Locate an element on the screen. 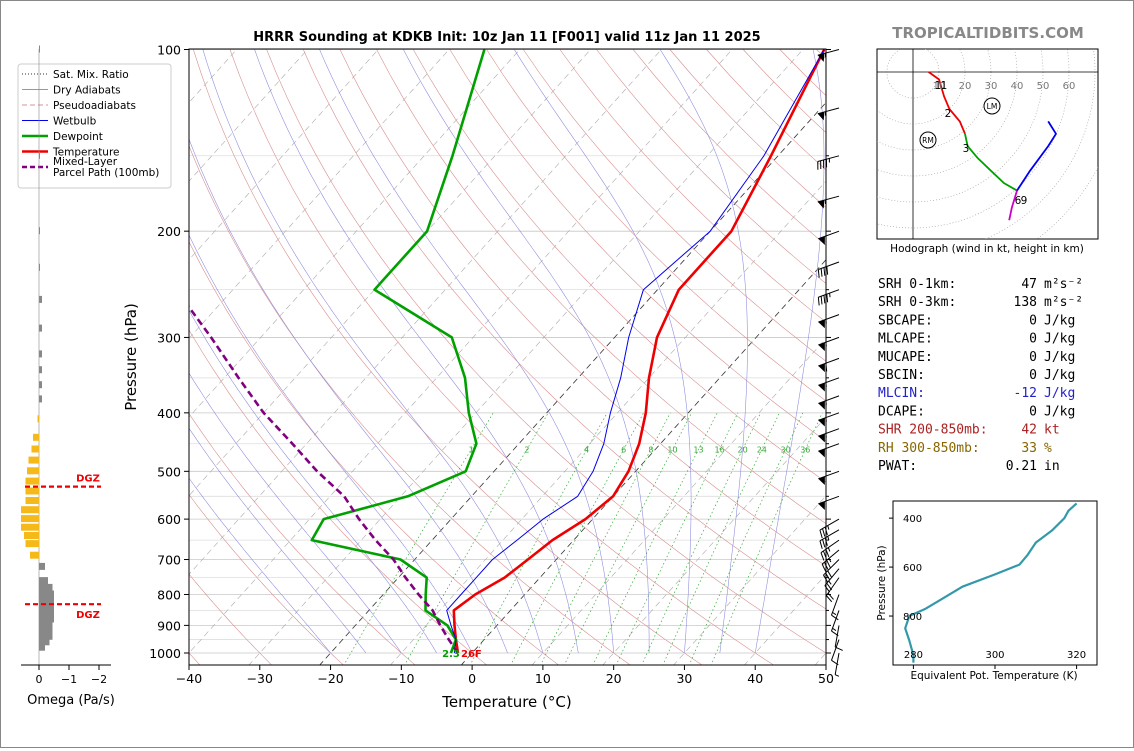 Image resolution: width=1134 pixels, height=751 pixels. x-tick-label: 0 is located at coordinates (472, 678).